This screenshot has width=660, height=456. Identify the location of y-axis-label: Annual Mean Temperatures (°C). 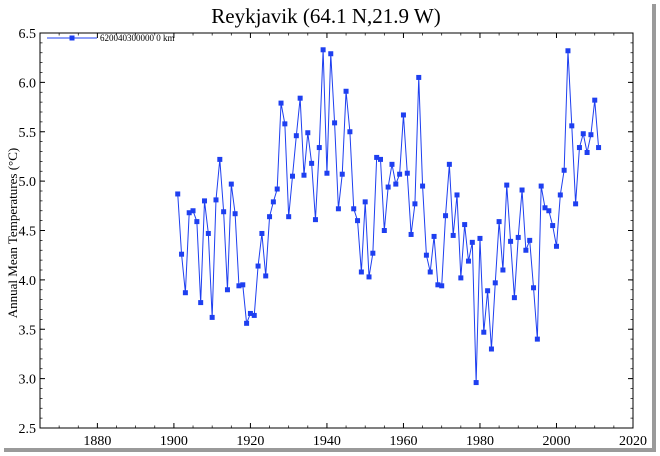
(12, 233).